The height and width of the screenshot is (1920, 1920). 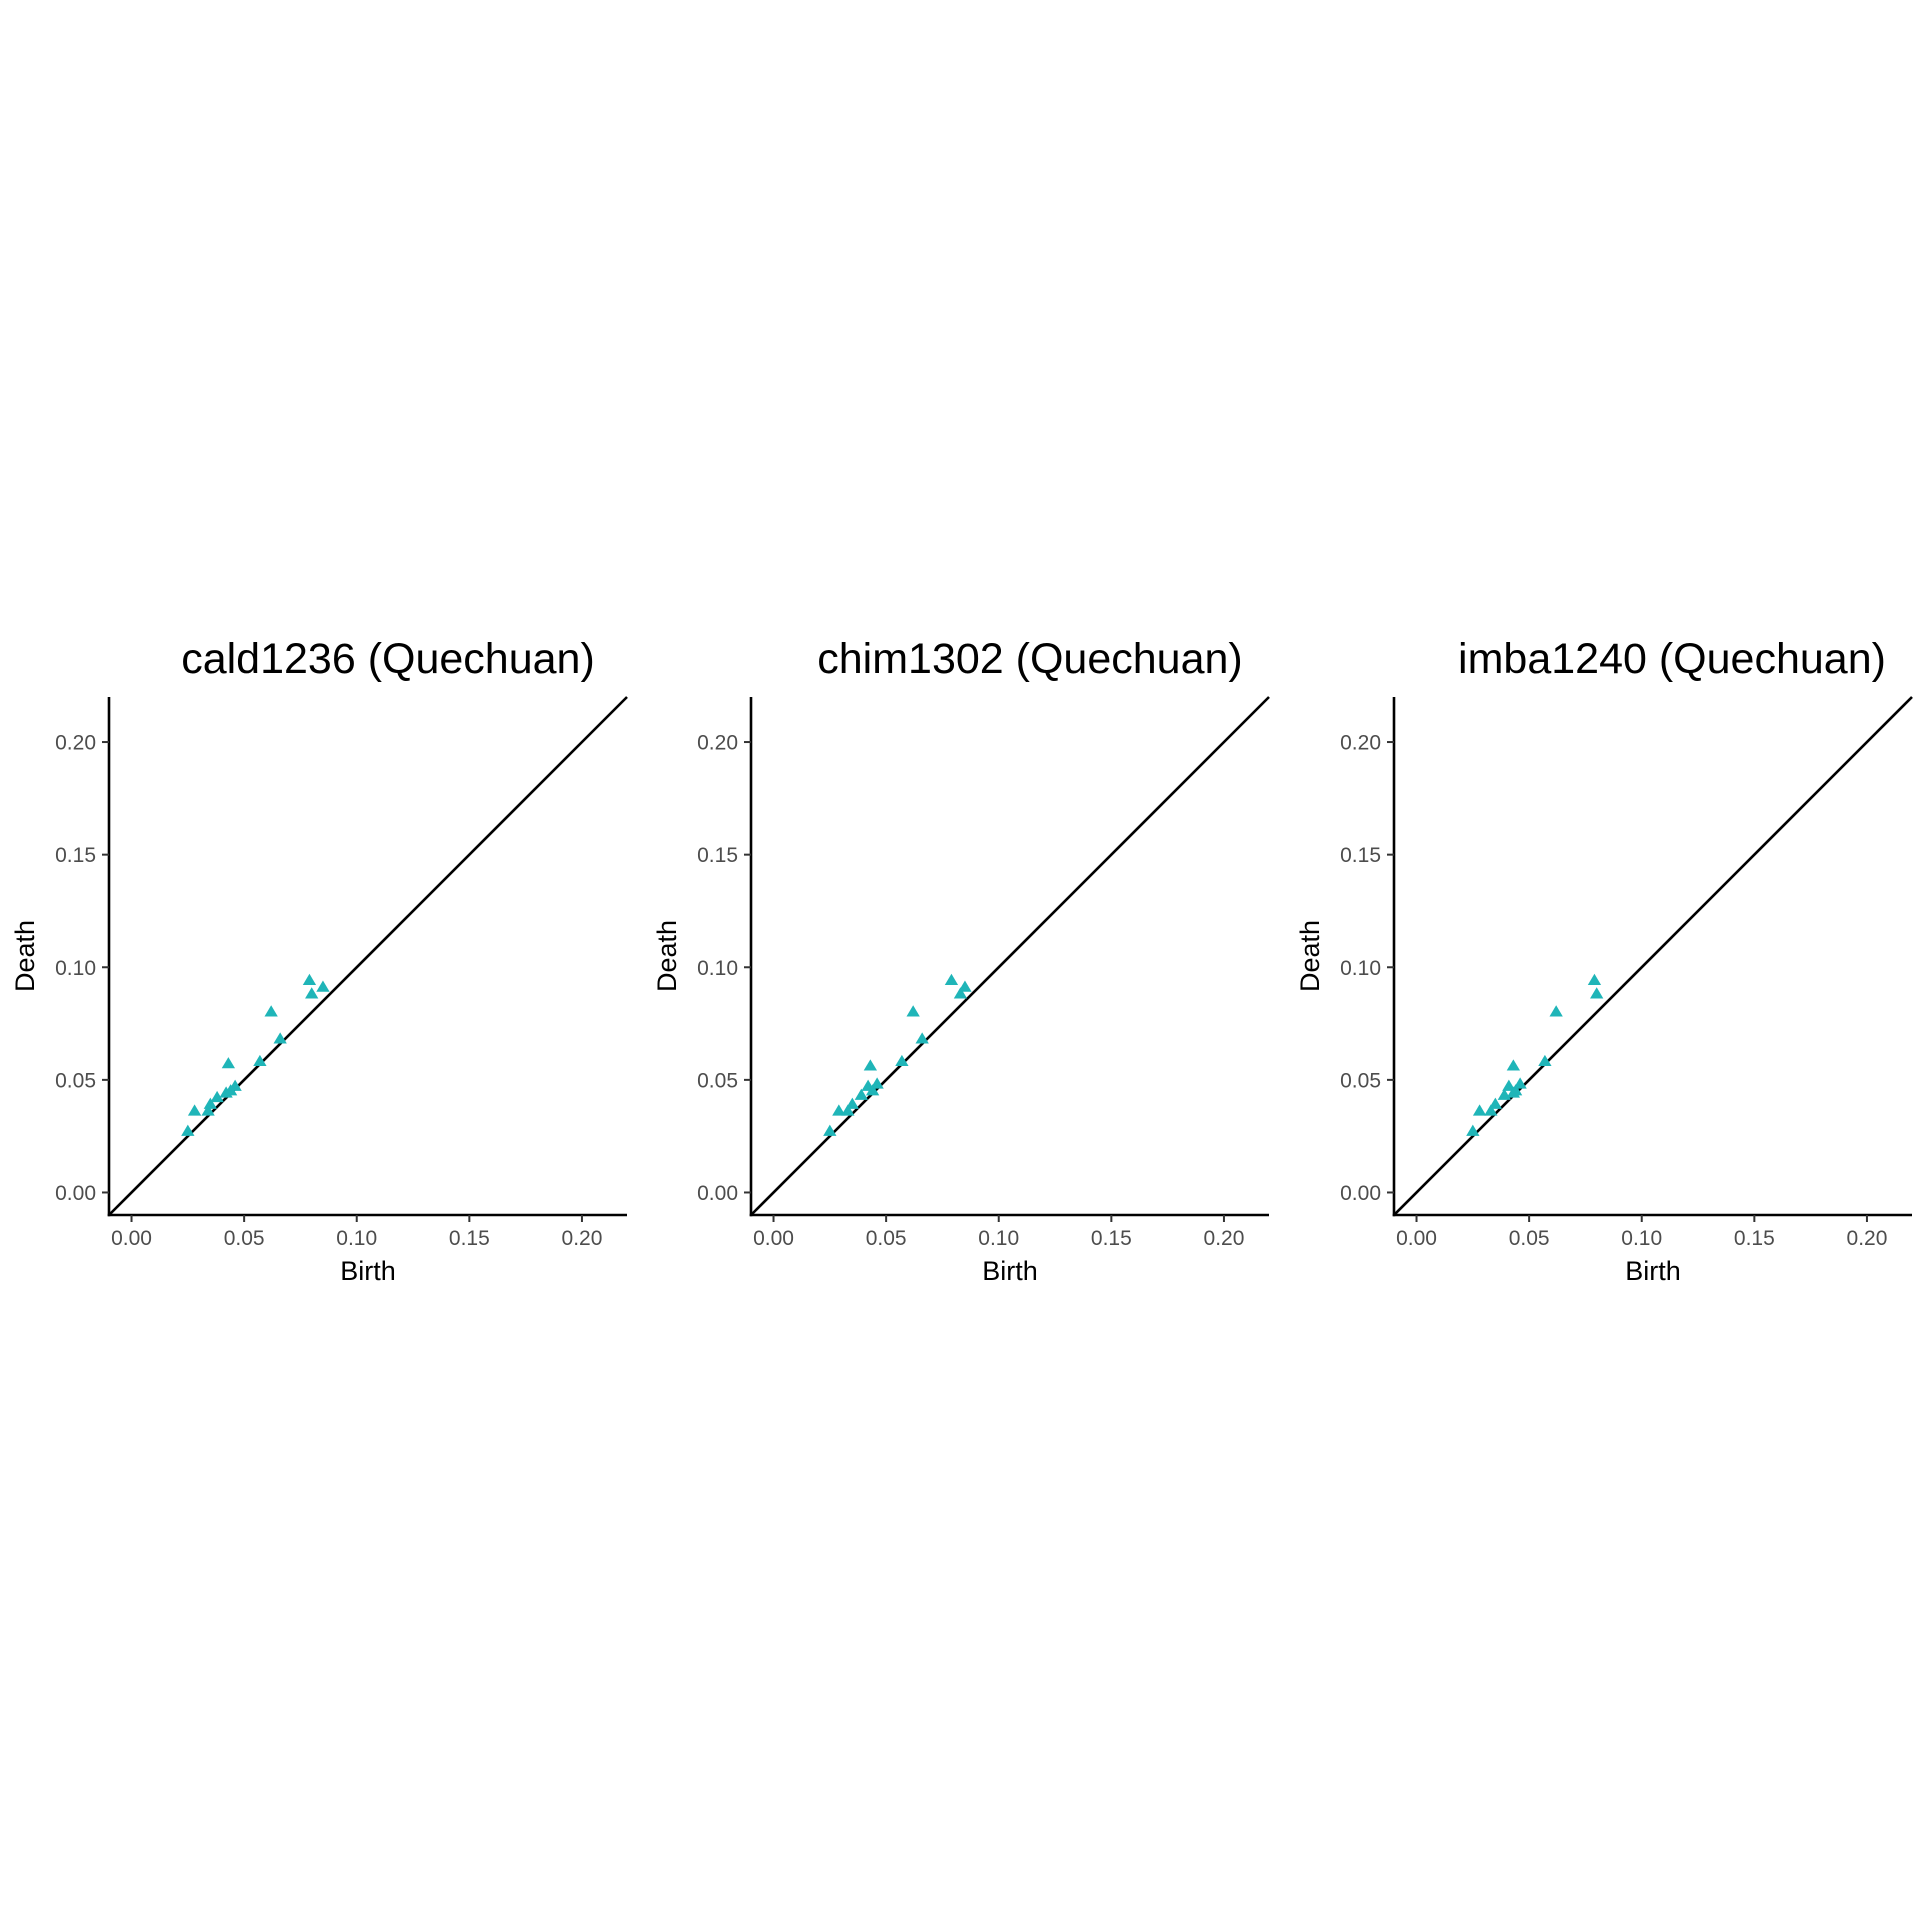 What do you see at coordinates (1029, 659) in the screenshot?
I see `chart-title: chim1302 (Quechuan)` at bounding box center [1029, 659].